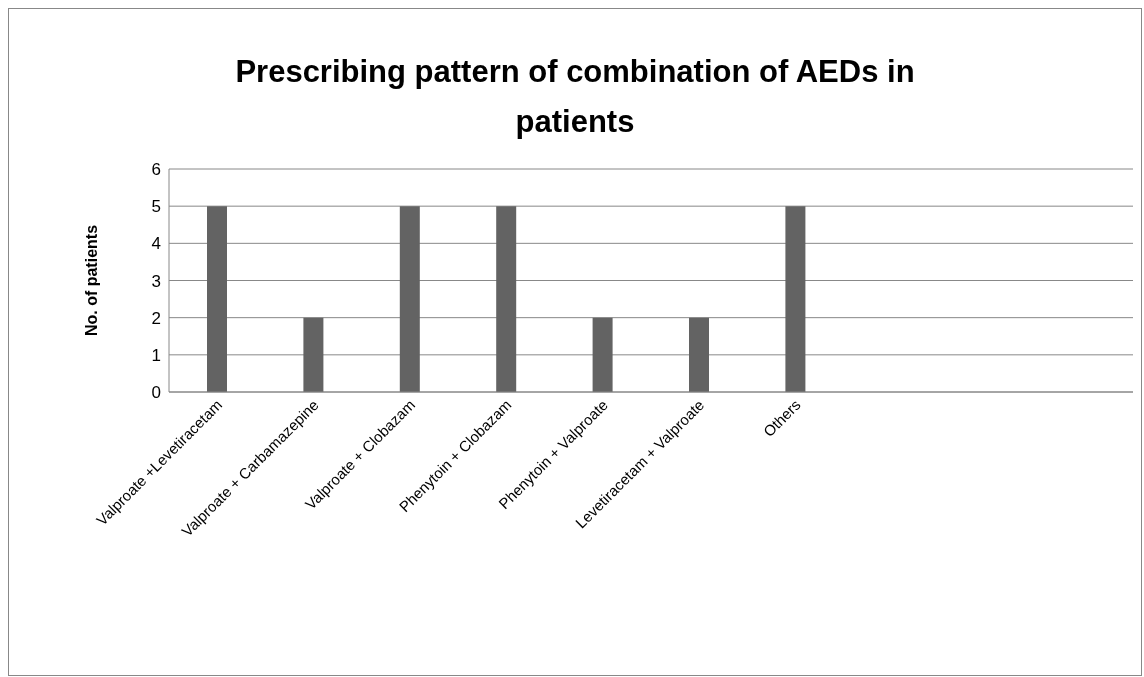 The width and height of the screenshot is (1144, 677). I want to click on y-tick-label: 1, so click(156, 355).